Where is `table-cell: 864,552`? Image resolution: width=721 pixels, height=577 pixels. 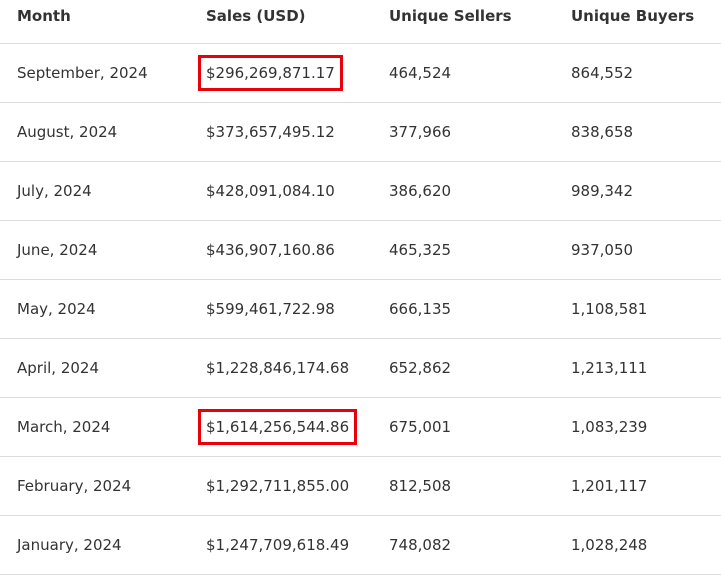
table-cell: 864,552 is located at coordinates (646, 73).